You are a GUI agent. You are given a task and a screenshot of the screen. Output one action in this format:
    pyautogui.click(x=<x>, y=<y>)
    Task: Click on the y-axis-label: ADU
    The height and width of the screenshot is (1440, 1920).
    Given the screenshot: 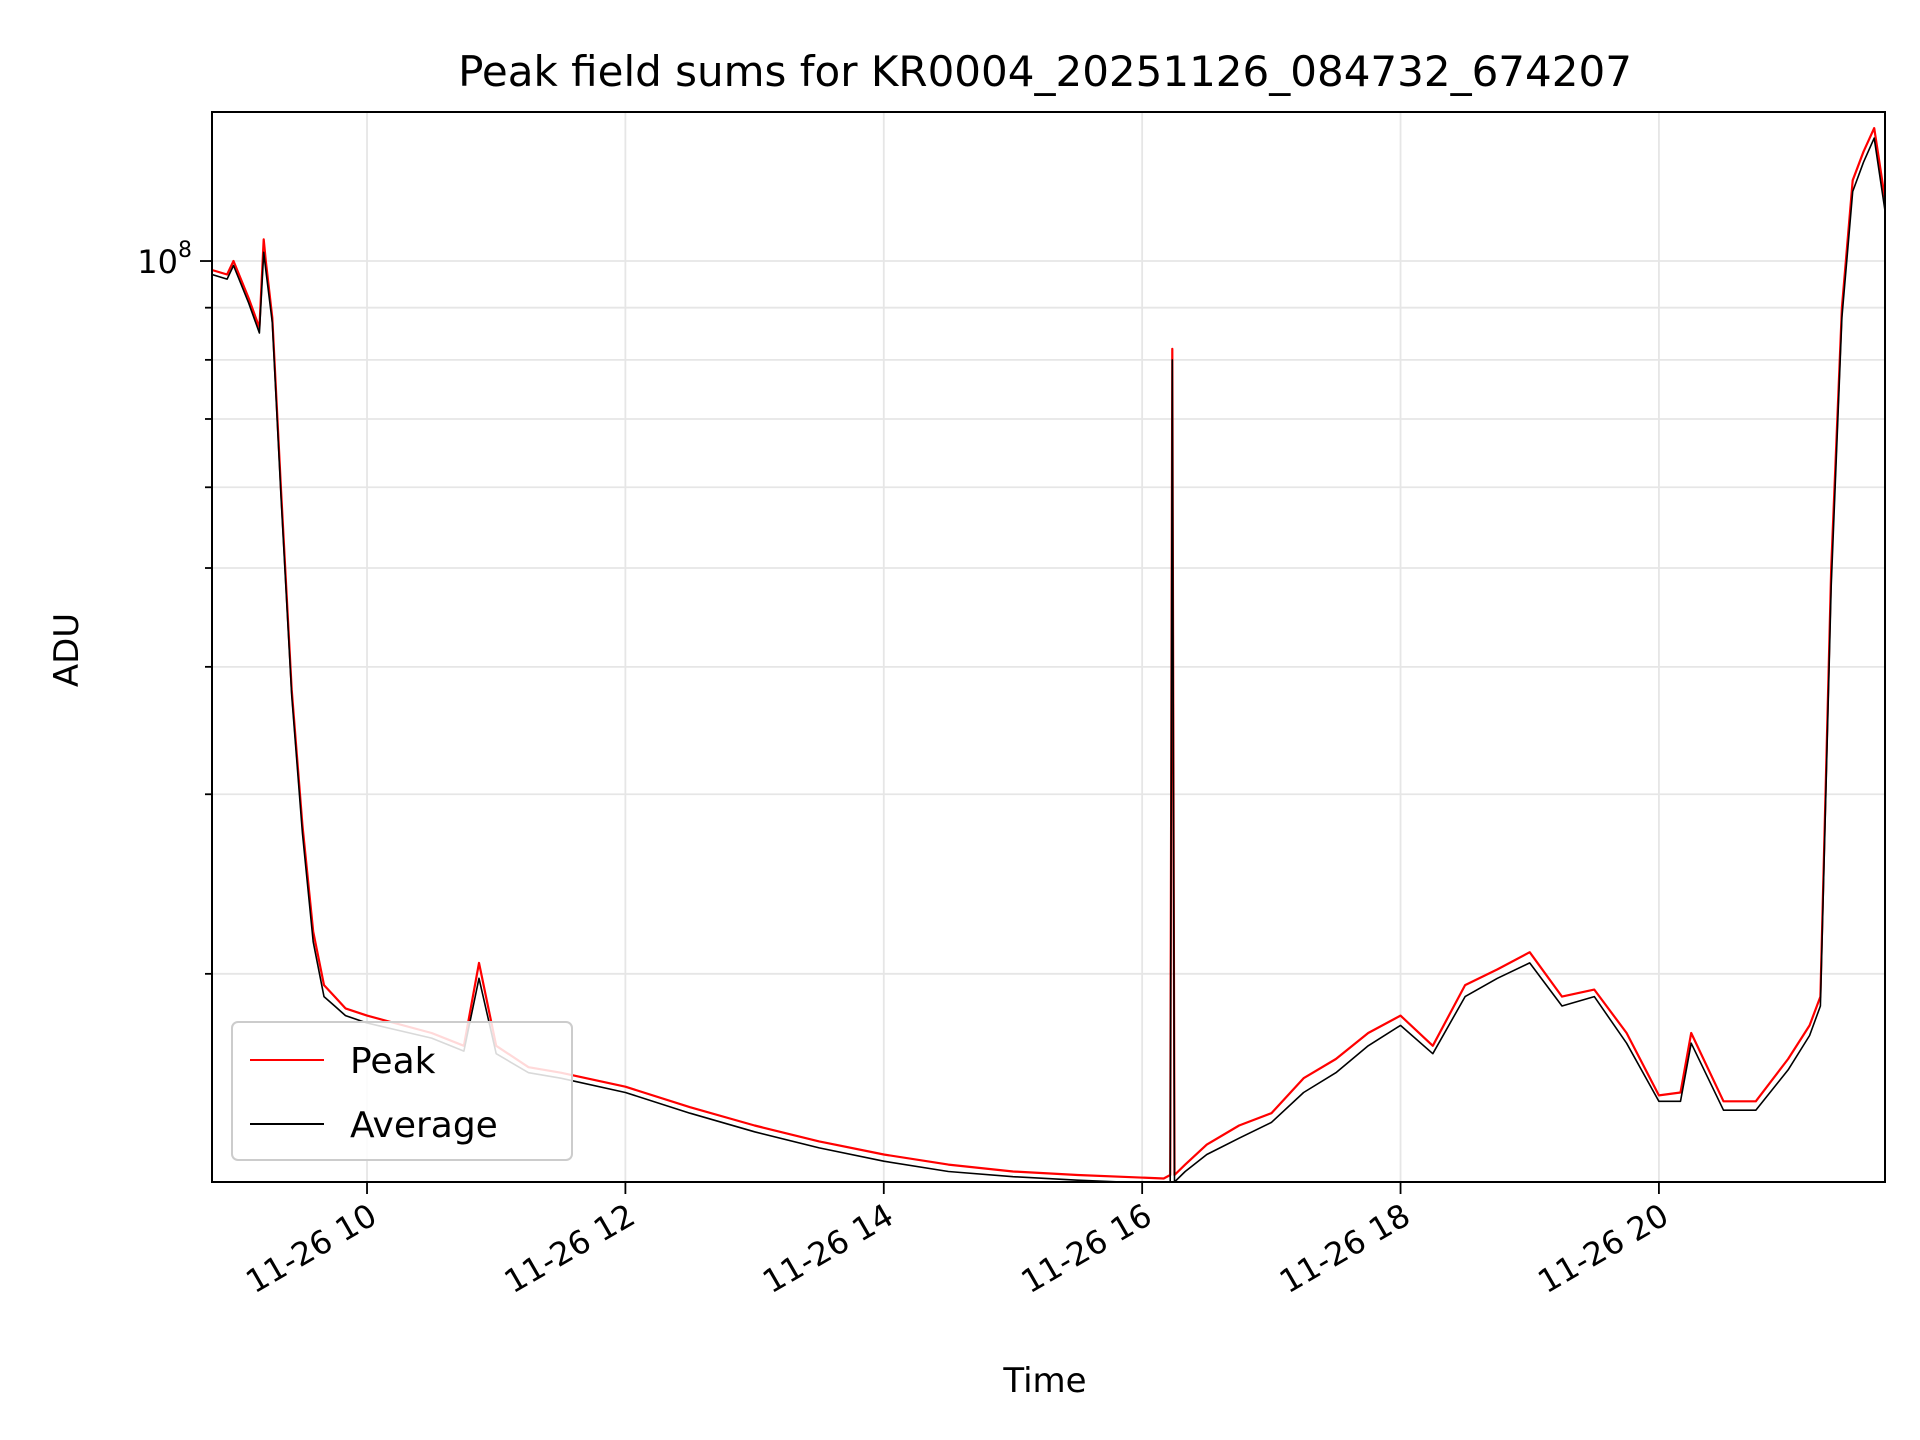 What is the action you would take?
    pyautogui.click(x=67, y=650)
    